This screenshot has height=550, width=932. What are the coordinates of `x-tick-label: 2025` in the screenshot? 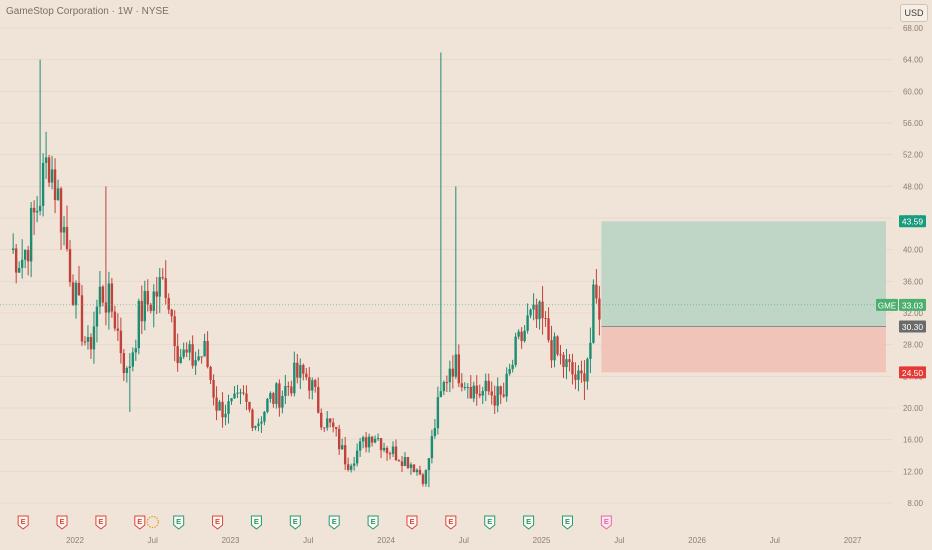 It's located at (542, 540).